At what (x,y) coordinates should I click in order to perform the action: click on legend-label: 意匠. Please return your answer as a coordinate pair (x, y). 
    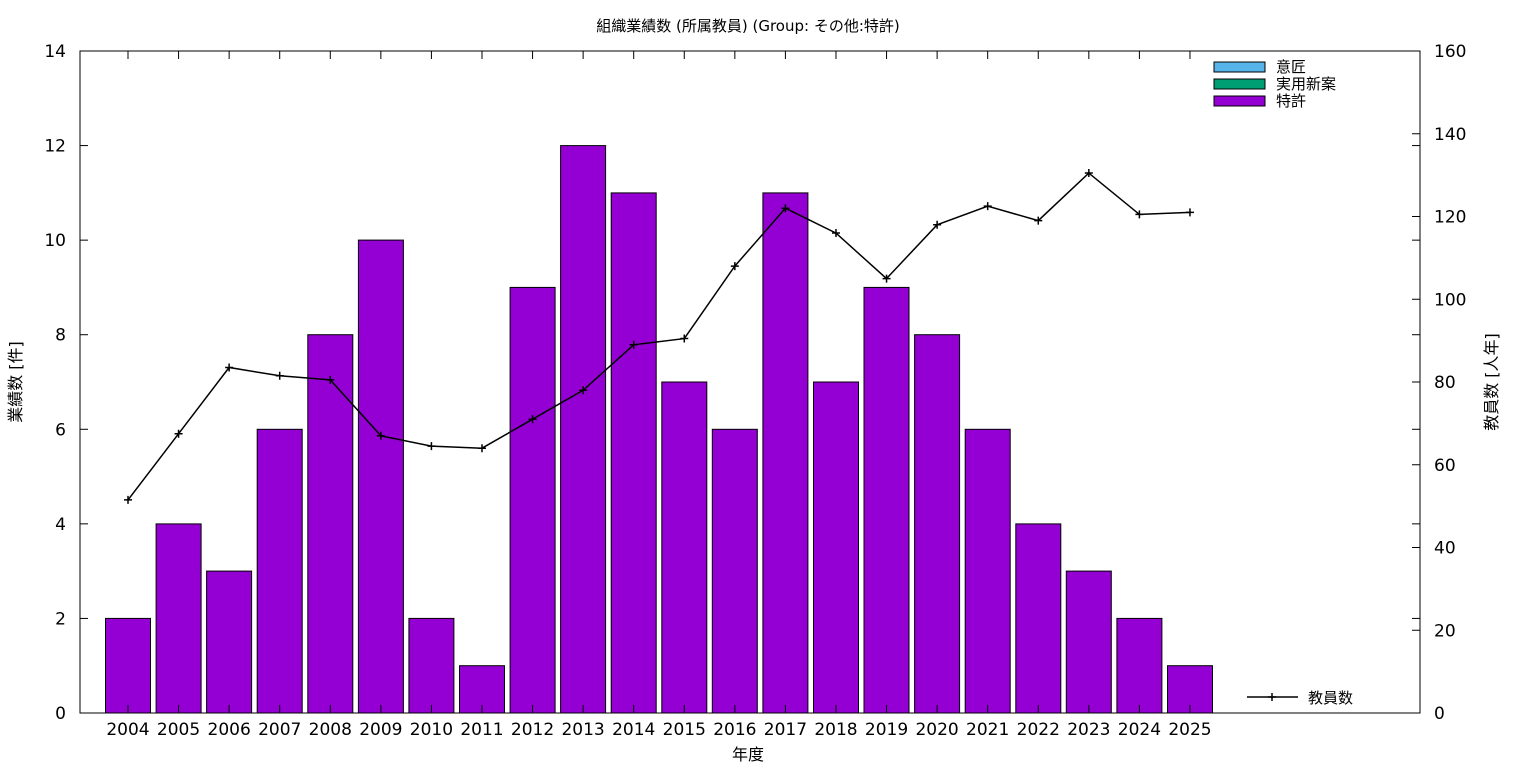
    Looking at the image, I should click on (1291, 67).